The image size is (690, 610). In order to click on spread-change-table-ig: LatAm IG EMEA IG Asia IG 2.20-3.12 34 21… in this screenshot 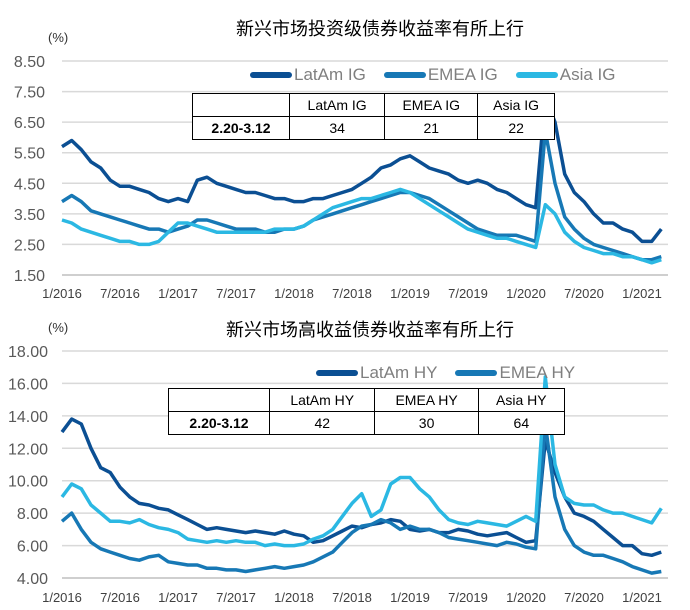, I will do `click(373, 116)`.